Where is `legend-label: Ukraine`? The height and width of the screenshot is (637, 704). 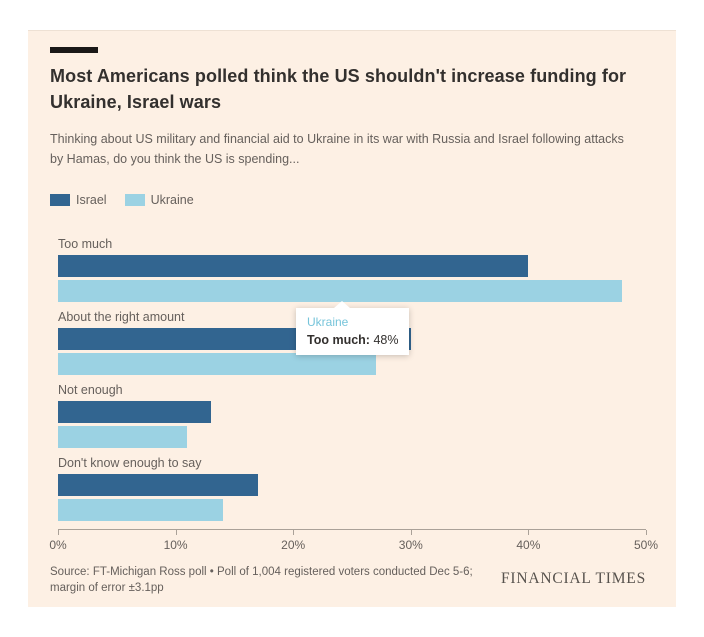
legend-label: Ukraine is located at coordinates (172, 199).